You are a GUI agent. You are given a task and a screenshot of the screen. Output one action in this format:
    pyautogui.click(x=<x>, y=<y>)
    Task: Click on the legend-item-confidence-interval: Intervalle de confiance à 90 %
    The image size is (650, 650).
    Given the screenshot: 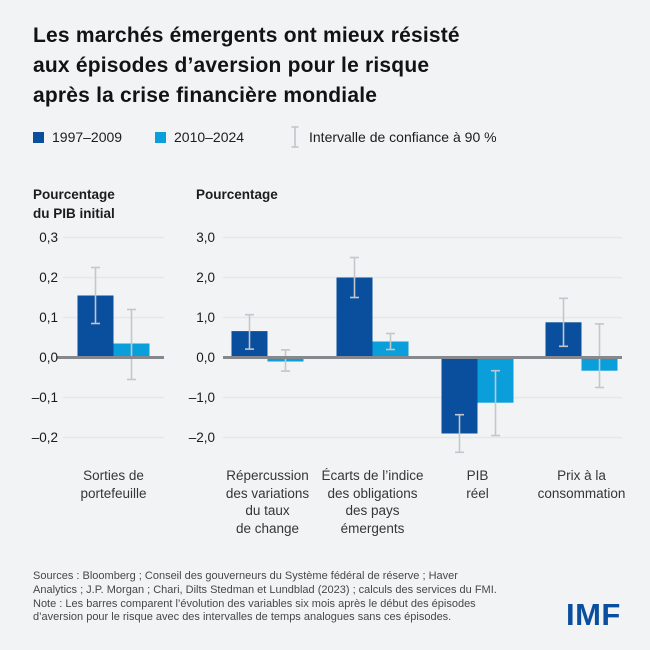 What is the action you would take?
    pyautogui.click(x=393, y=137)
    